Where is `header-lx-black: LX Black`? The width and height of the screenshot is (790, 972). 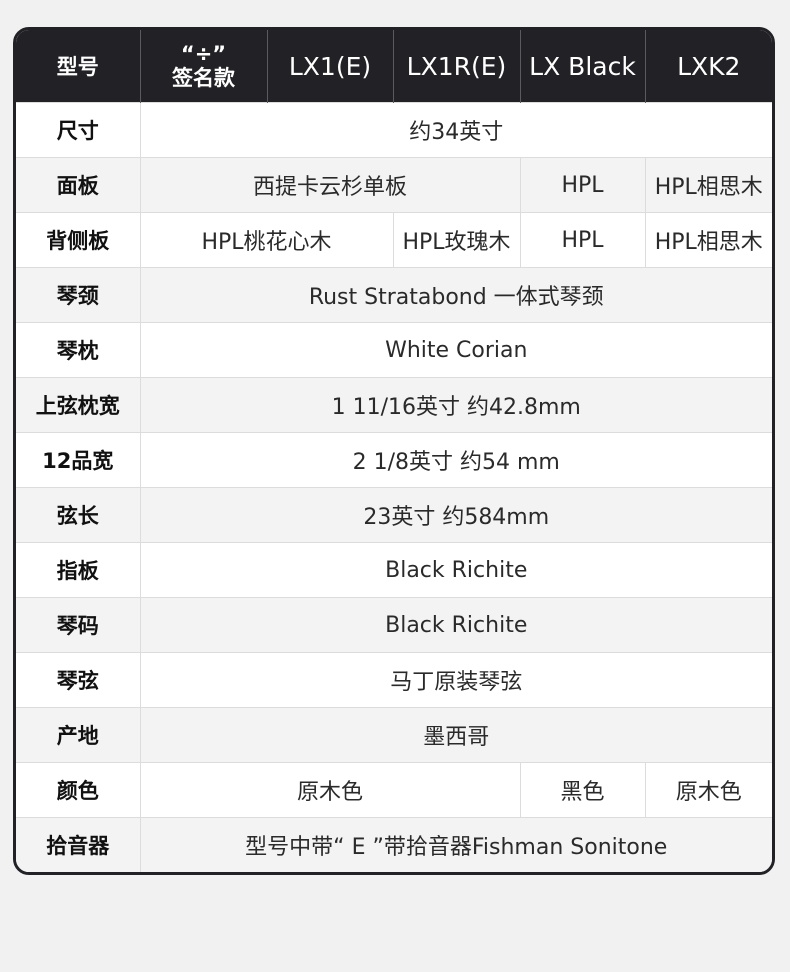
header-lx-black: LX Black is located at coordinates (583, 66).